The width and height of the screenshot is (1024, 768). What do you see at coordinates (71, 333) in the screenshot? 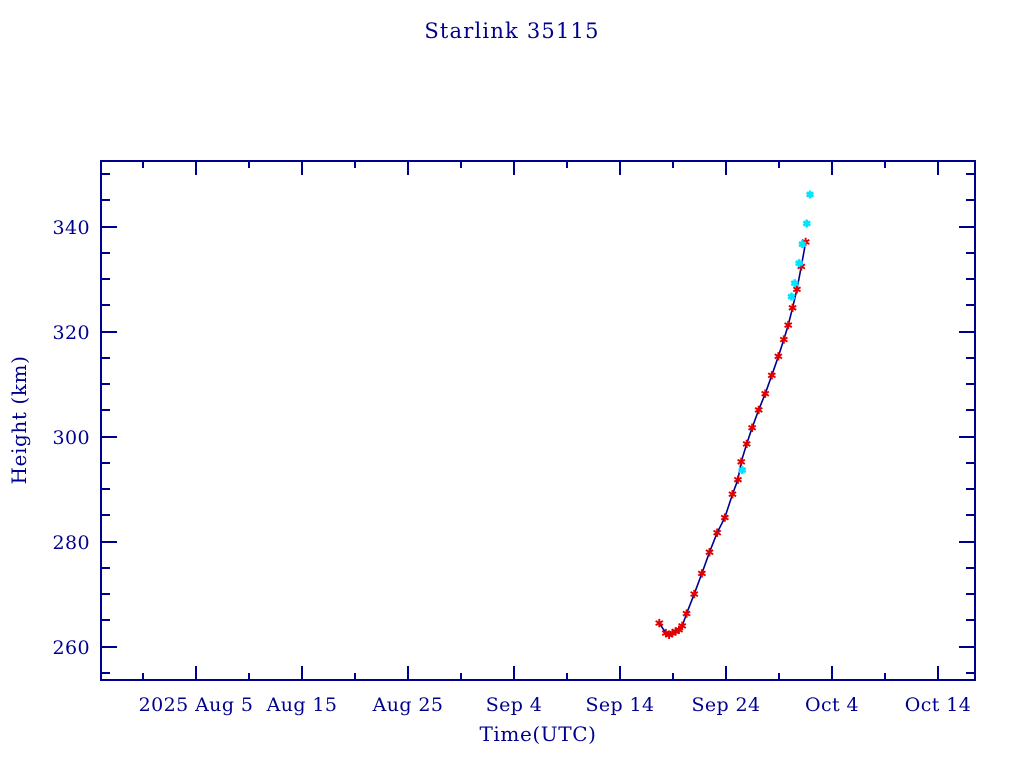
I see `y-tick-label: 320` at bounding box center [71, 333].